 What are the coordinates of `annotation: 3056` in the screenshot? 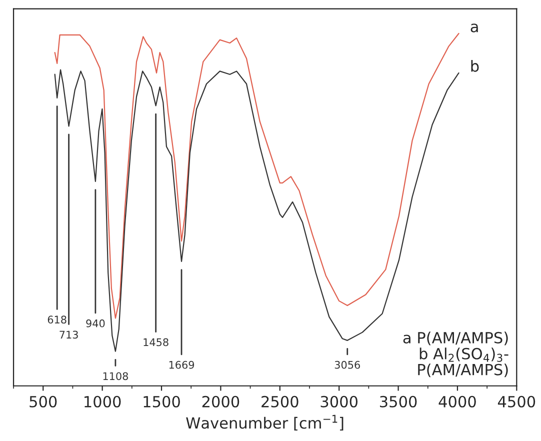 It's located at (347, 364).